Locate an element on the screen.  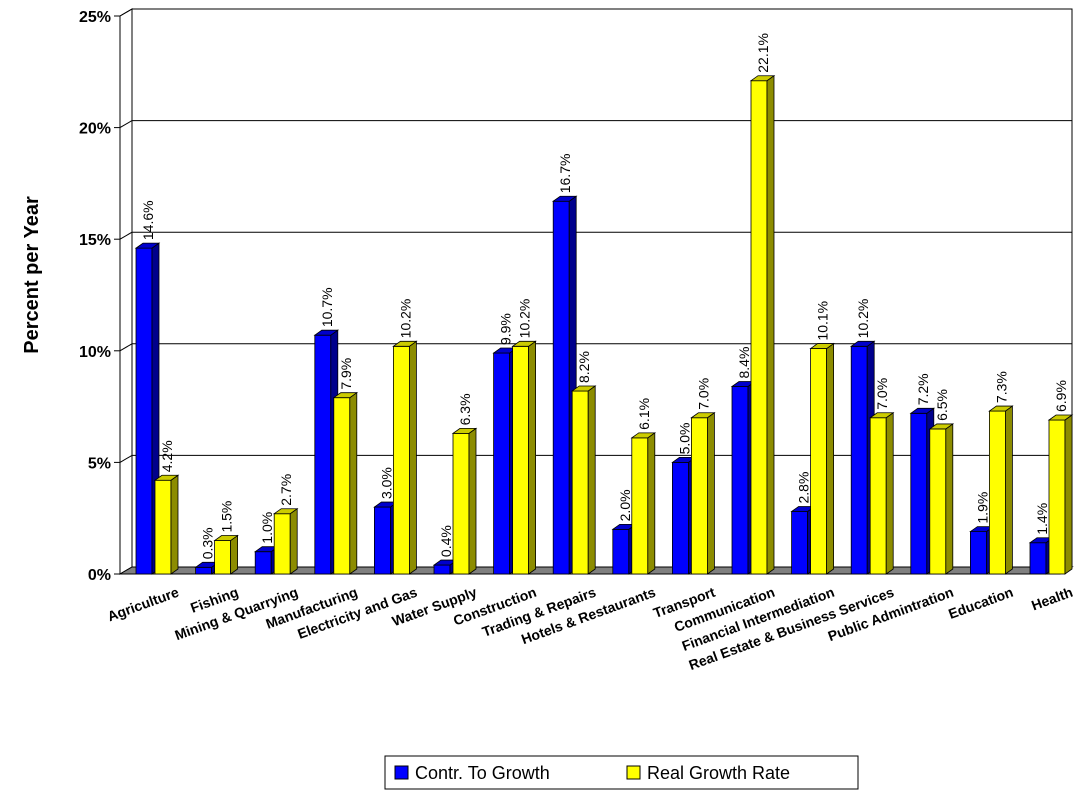
x-tick-label: Education is located at coordinates (980, 603).